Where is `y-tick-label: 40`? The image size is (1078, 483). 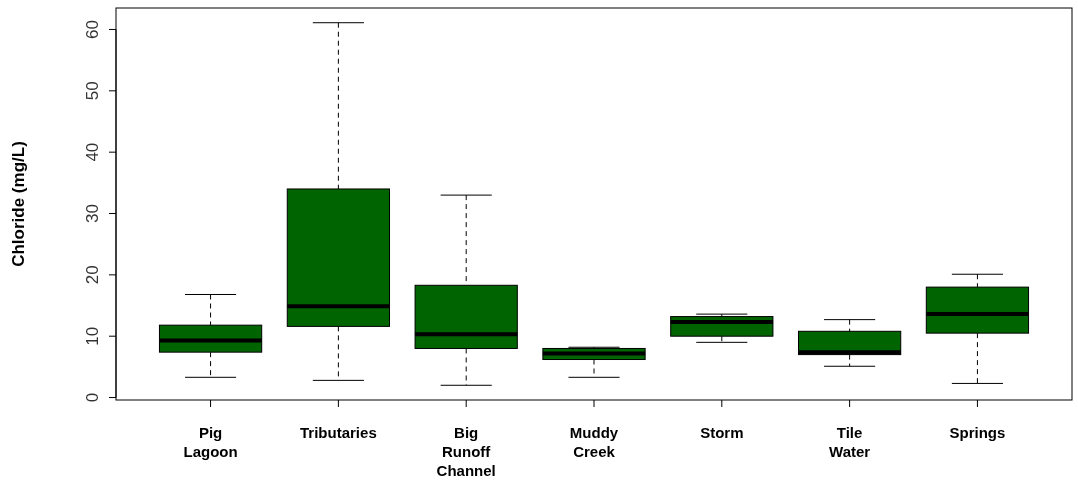 y-tick-label: 40 is located at coordinates (92, 152).